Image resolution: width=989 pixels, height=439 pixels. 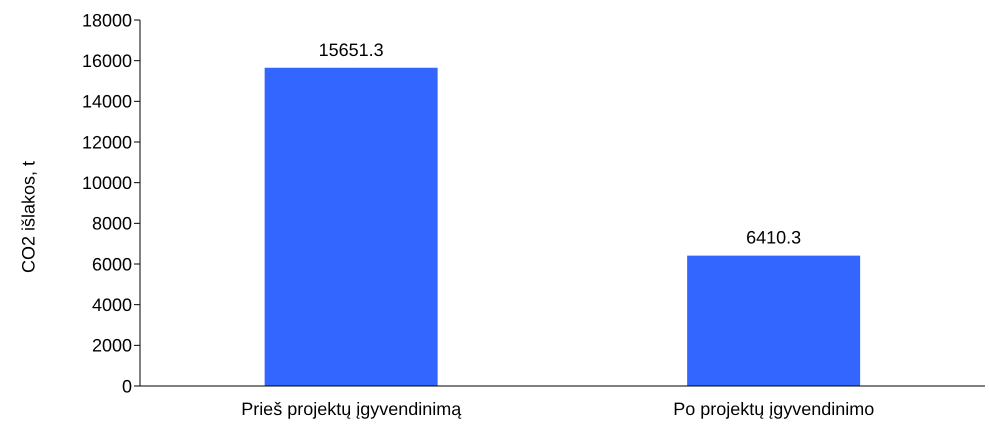 What do you see at coordinates (112, 346) in the screenshot?
I see `y-tick-label: 2000` at bounding box center [112, 346].